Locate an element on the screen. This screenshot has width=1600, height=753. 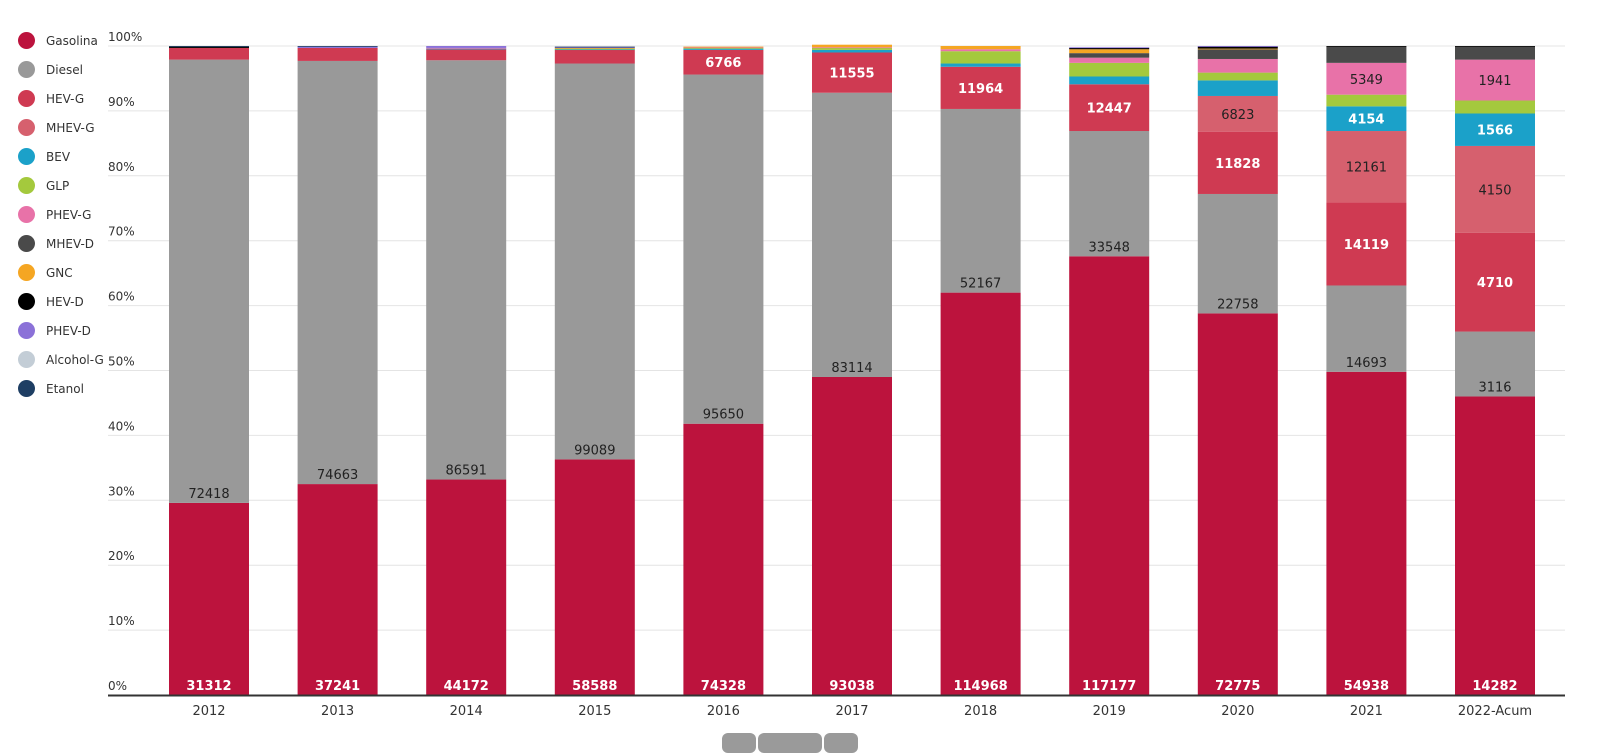
data-label: 4150 is located at coordinates (1494, 190).